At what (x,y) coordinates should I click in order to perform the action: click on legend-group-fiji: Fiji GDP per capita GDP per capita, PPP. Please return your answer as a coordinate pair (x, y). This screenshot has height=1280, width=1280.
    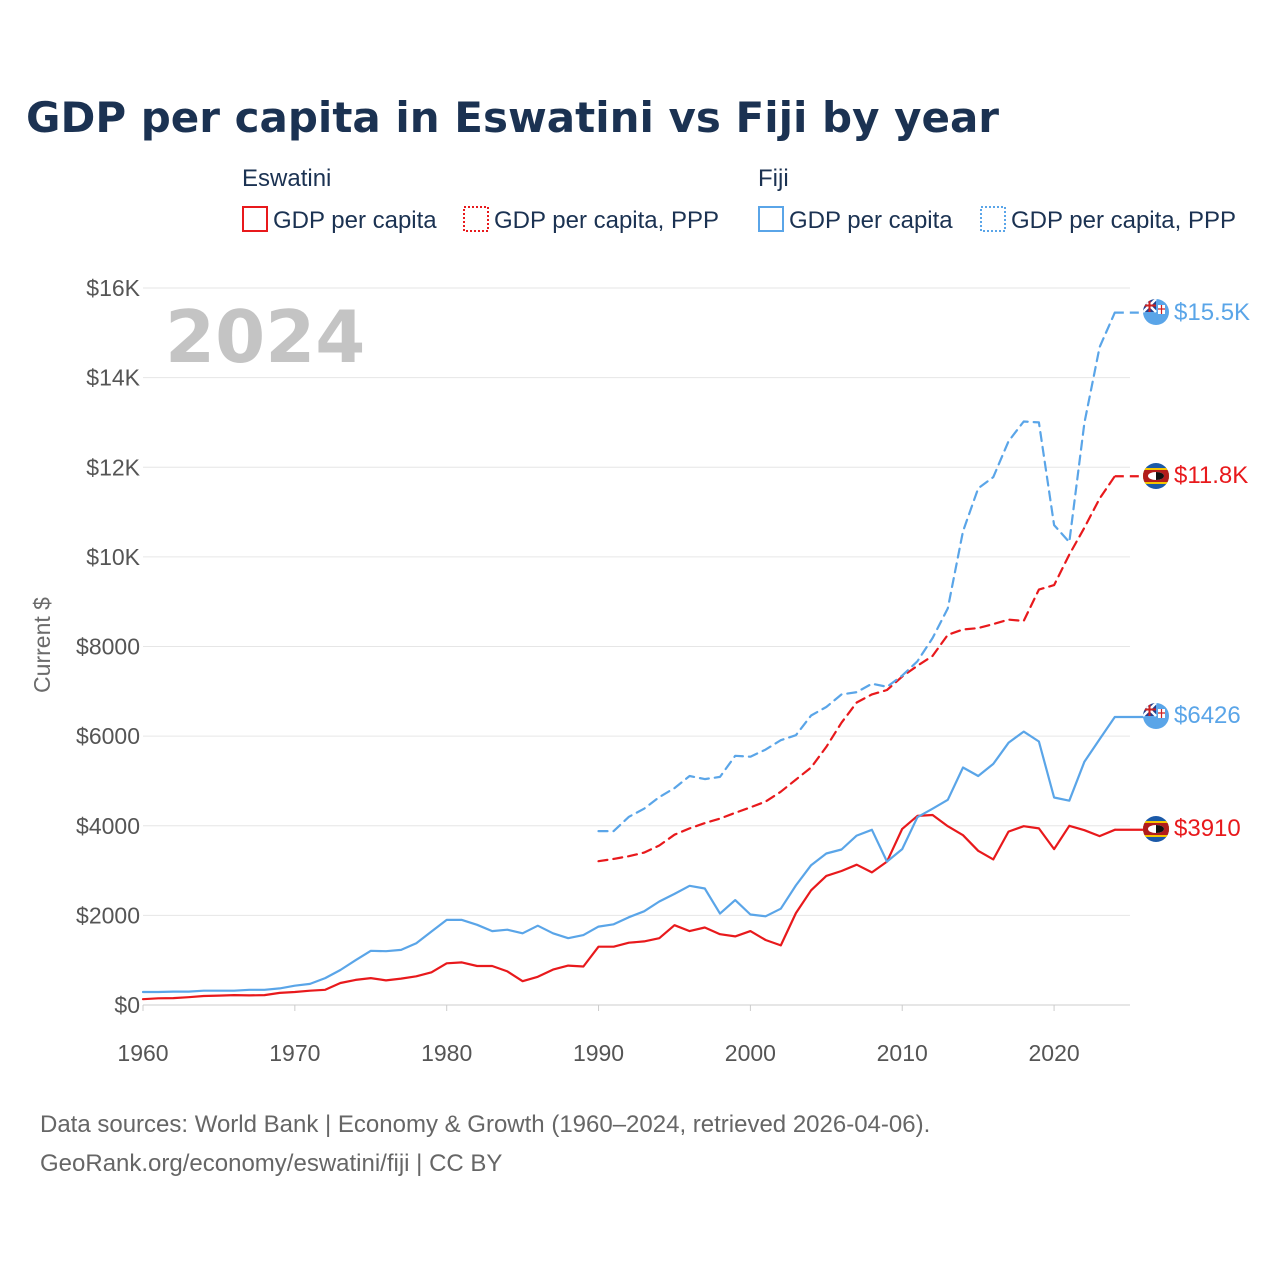
    Looking at the image, I should click on (997, 199).